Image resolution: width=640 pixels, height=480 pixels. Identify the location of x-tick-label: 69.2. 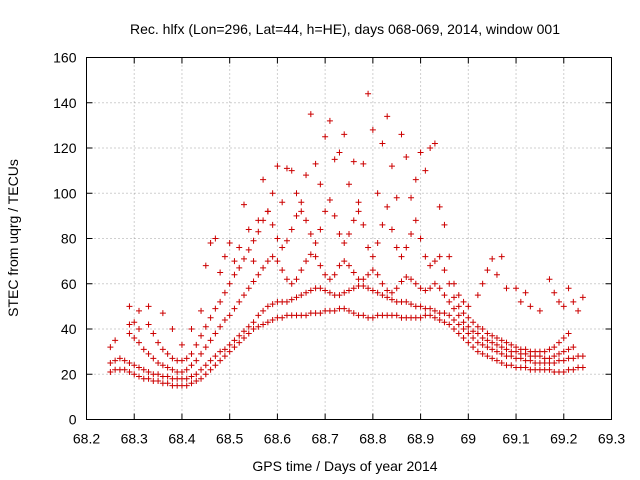
(563, 439).